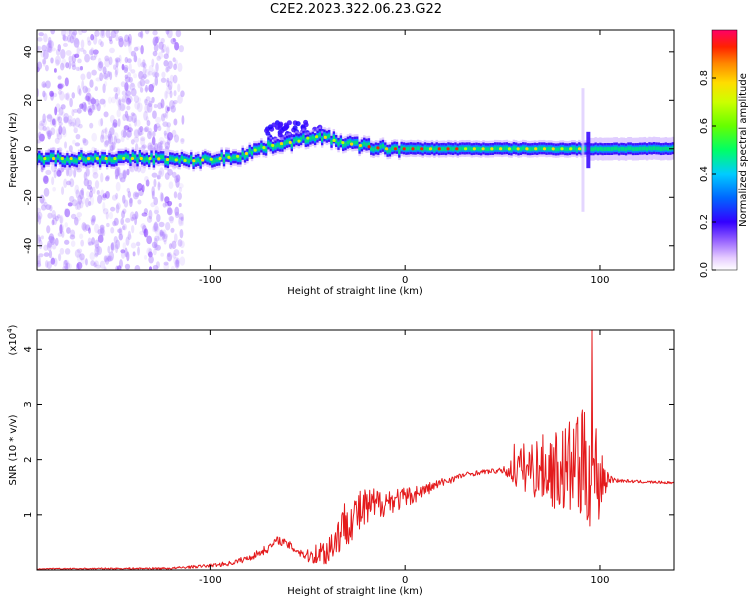 The height and width of the screenshot is (600, 750). I want to click on spike-artifact, so click(583, 150).